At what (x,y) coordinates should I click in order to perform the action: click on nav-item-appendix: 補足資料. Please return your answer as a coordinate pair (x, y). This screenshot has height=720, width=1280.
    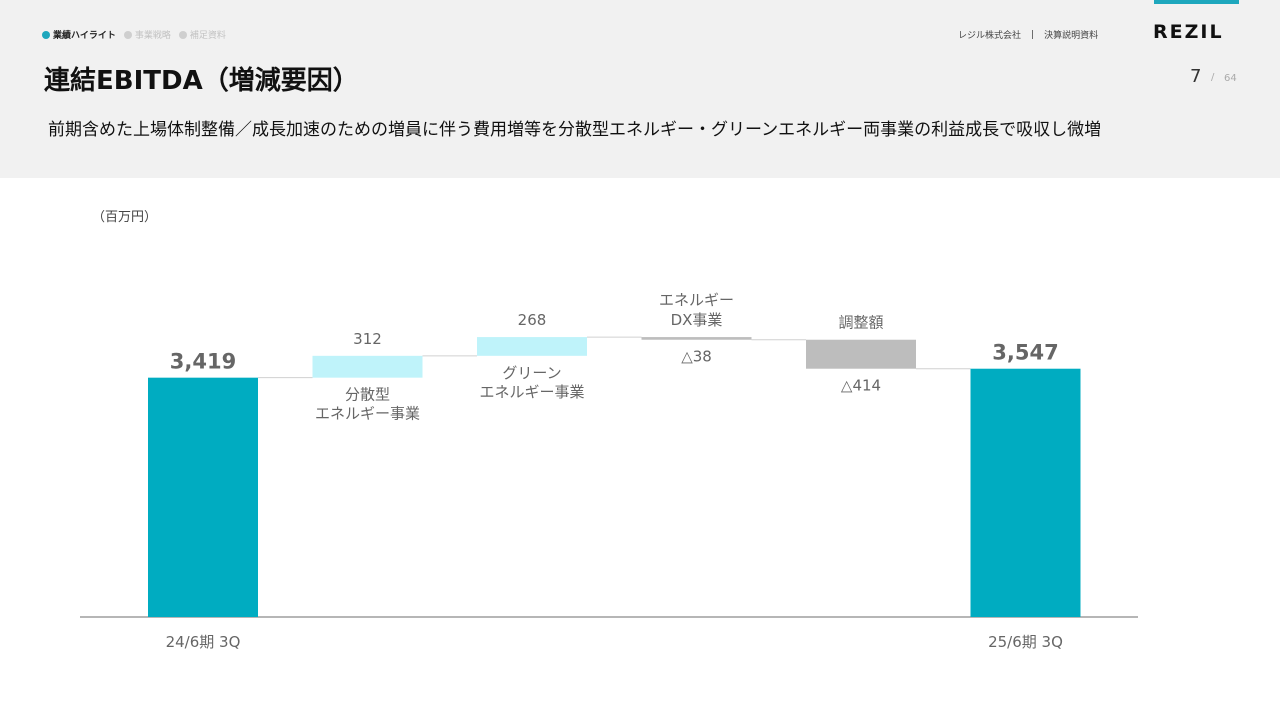
    Looking at the image, I should click on (202, 34).